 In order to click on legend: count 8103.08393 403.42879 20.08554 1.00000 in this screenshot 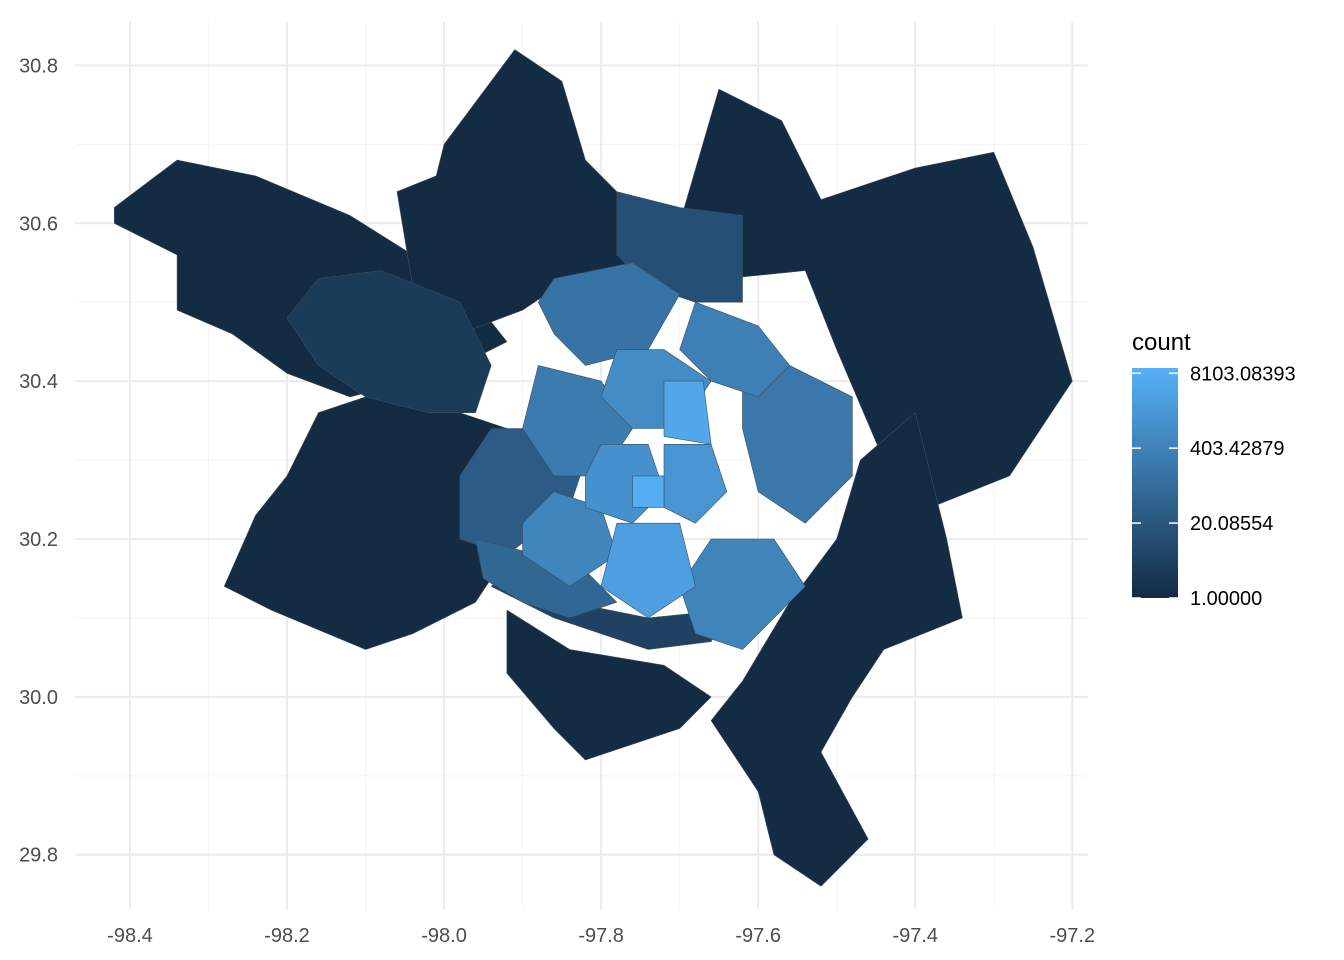, I will do `click(1214, 469)`.